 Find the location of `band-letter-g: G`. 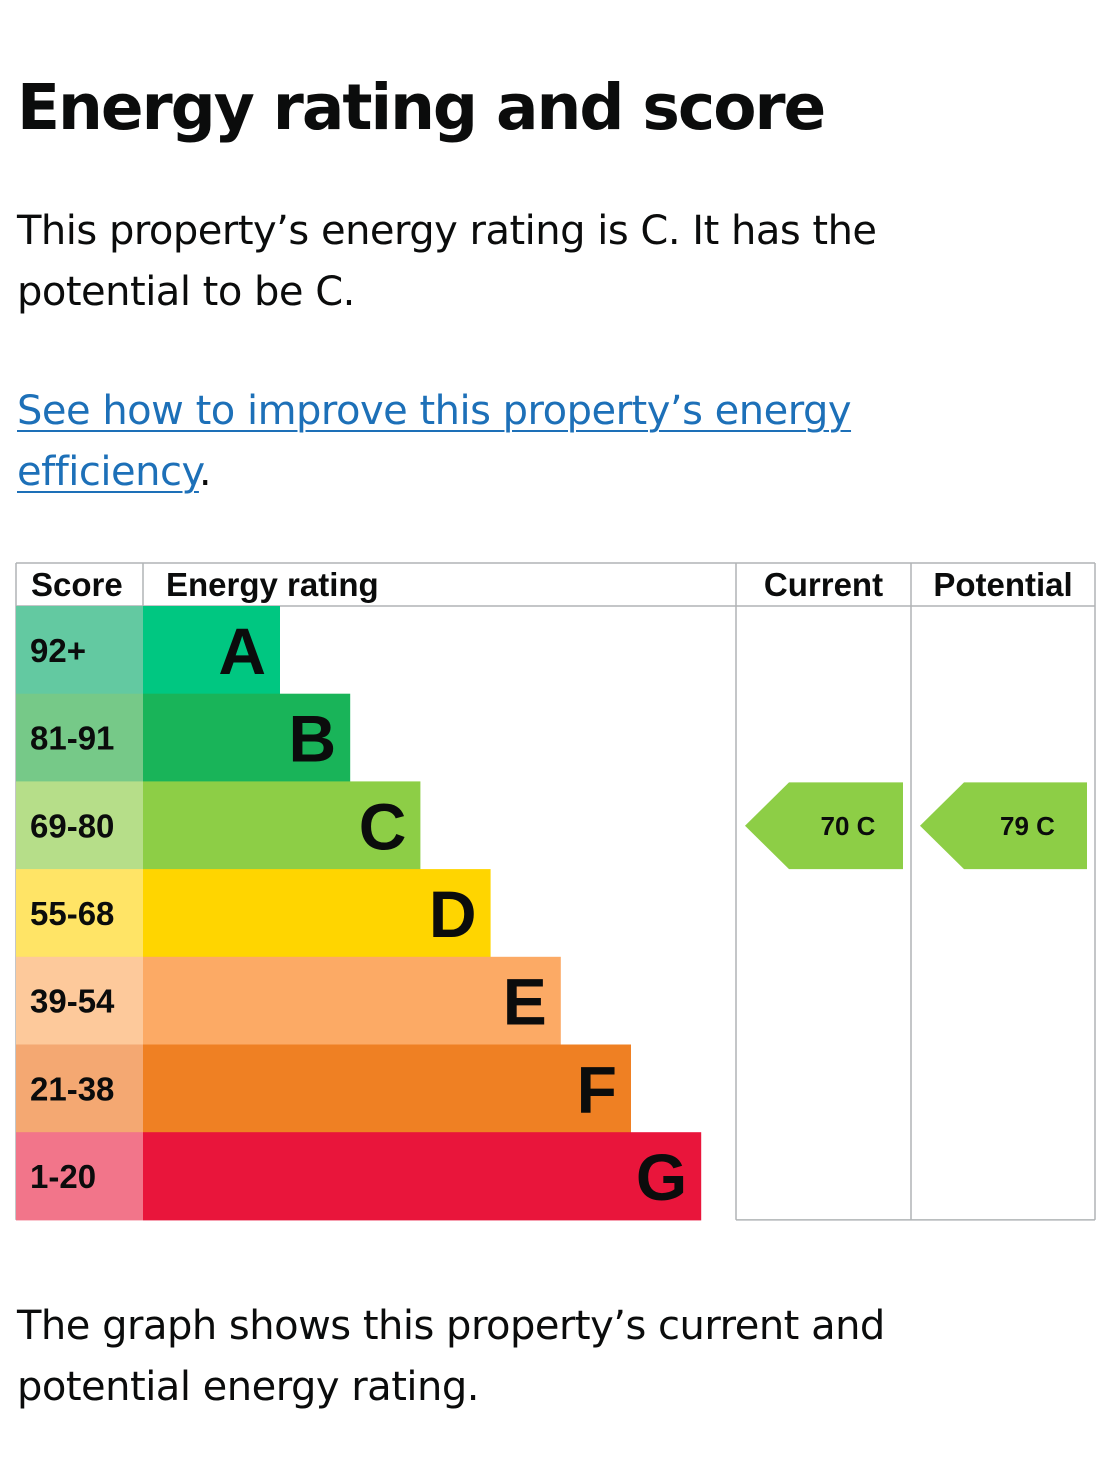

band-letter-g: G is located at coordinates (661, 1177).